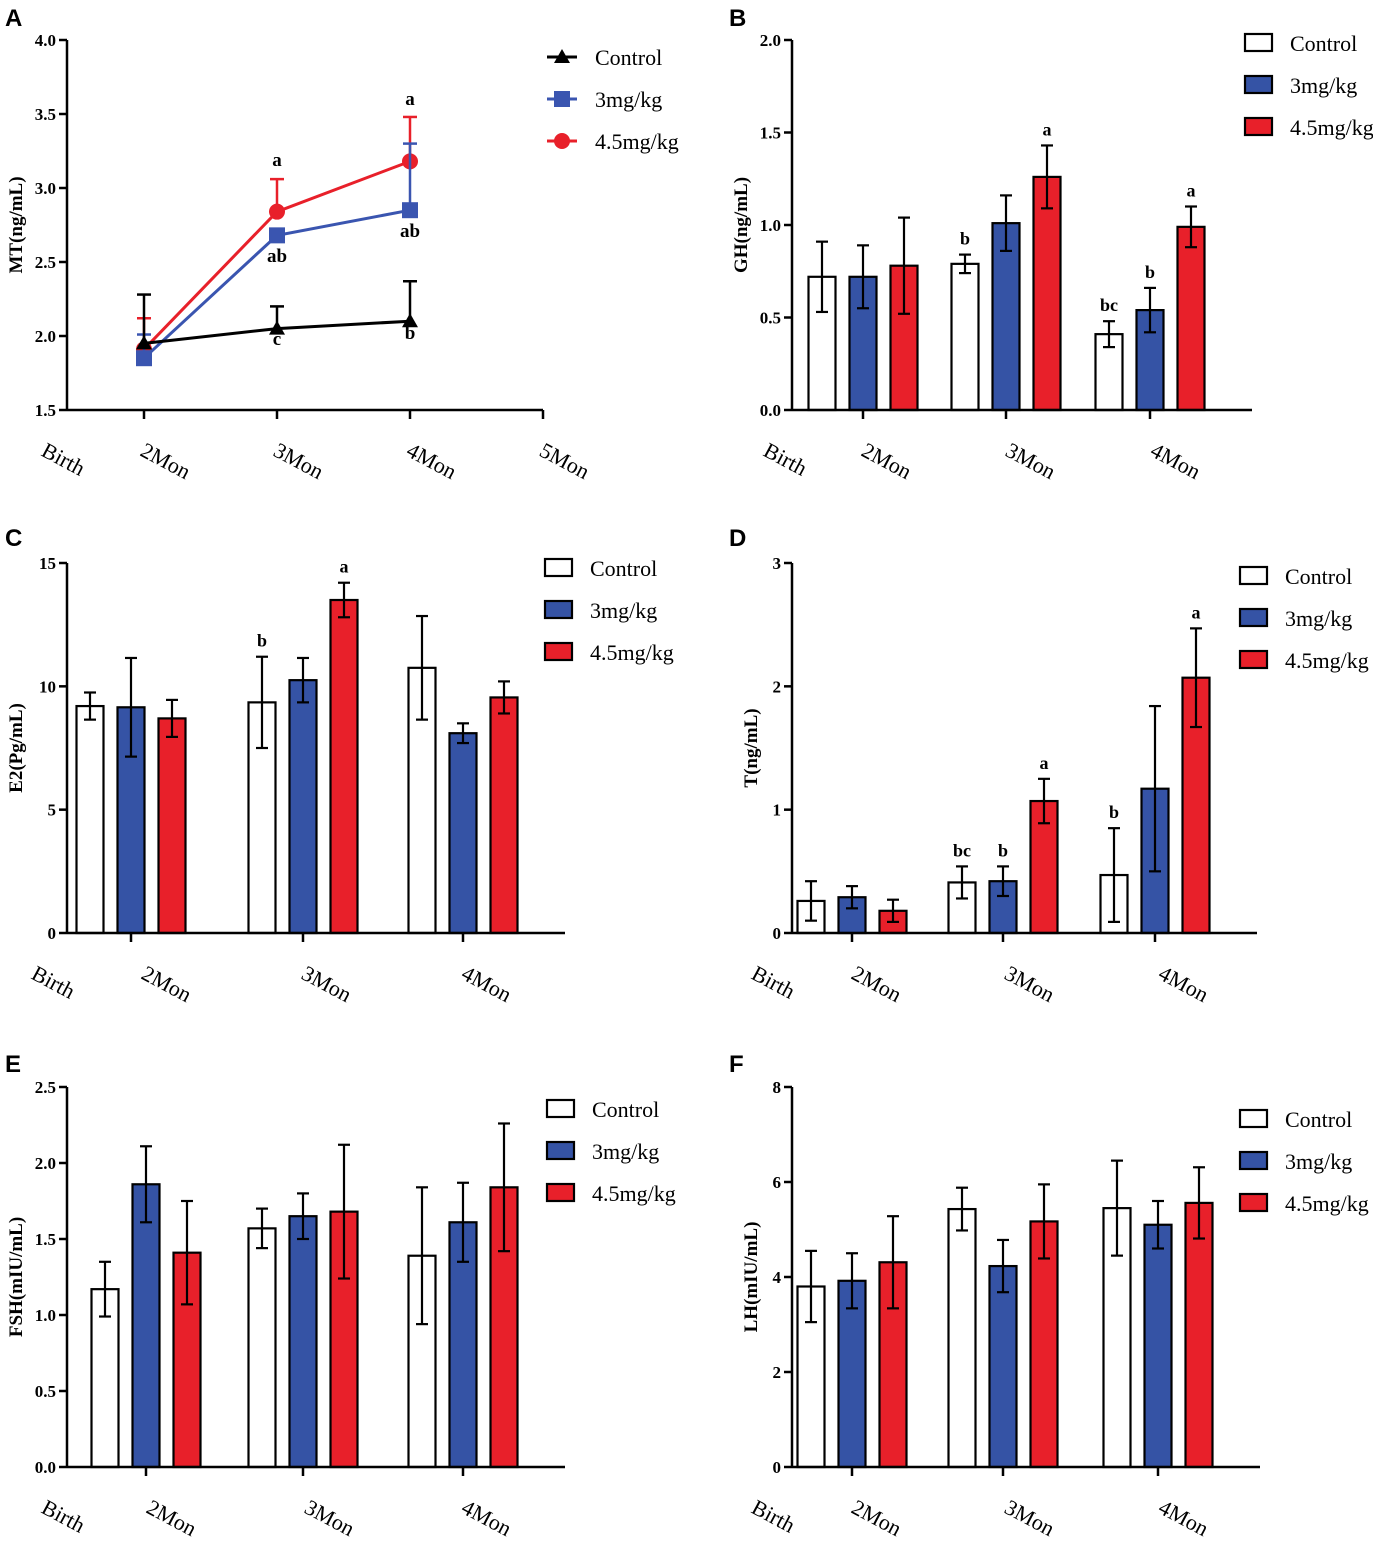 The image size is (1373, 1547). What do you see at coordinates (13, 18) in the screenshot?
I see `panel-label: A` at bounding box center [13, 18].